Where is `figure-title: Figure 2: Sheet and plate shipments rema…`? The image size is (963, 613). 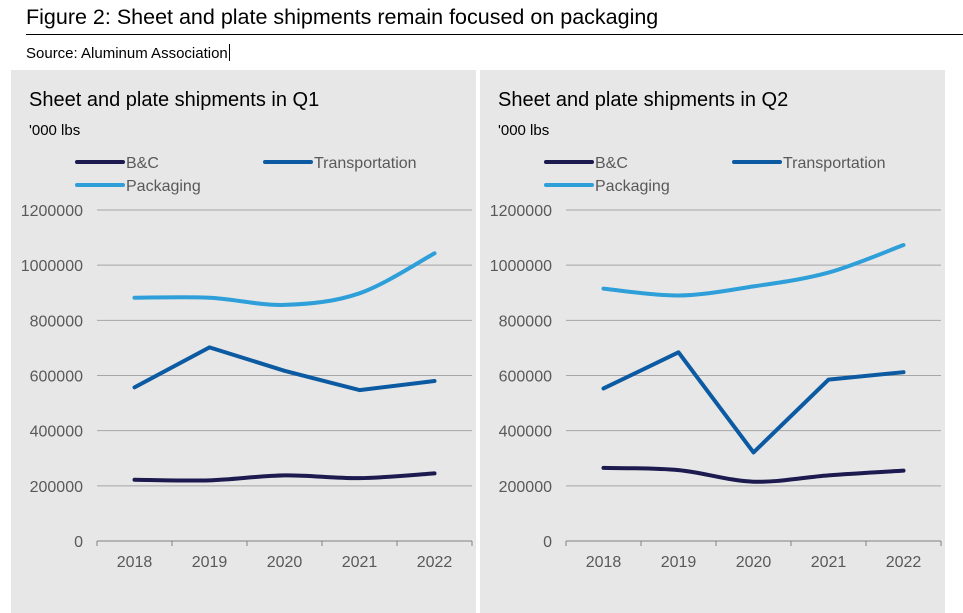
figure-title: Figure 2: Sheet and plate shipments rema… is located at coordinates (342, 17).